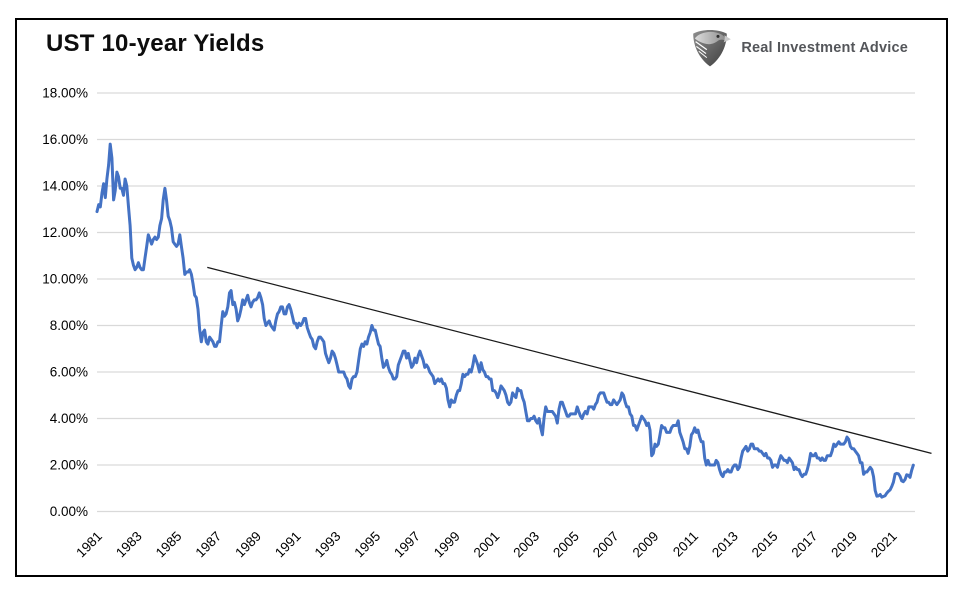 The width and height of the screenshot is (964, 592). What do you see at coordinates (328, 545) in the screenshot?
I see `x-axis-tick-label: 1993` at bounding box center [328, 545].